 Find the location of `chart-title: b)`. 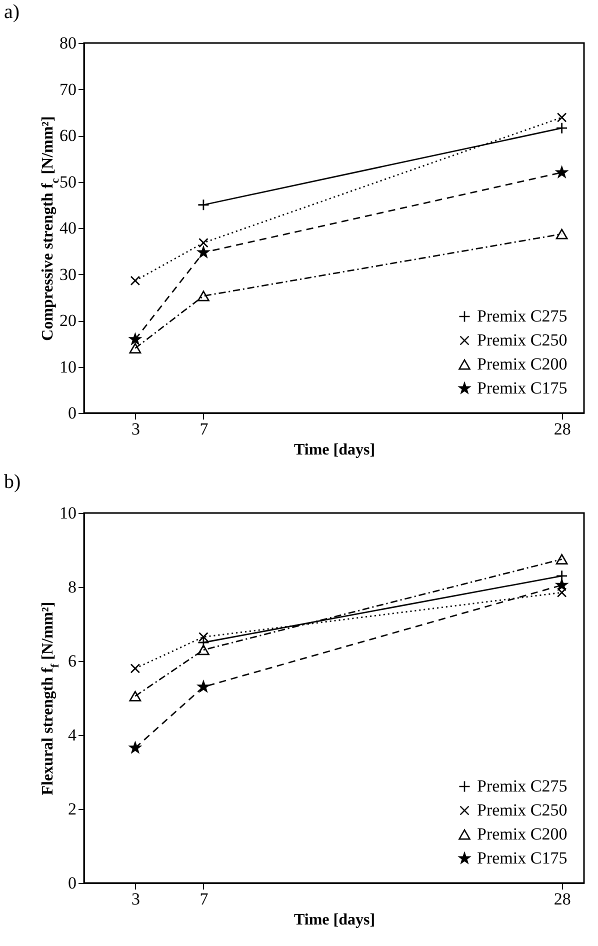

chart-title: b) is located at coordinates (12, 482).